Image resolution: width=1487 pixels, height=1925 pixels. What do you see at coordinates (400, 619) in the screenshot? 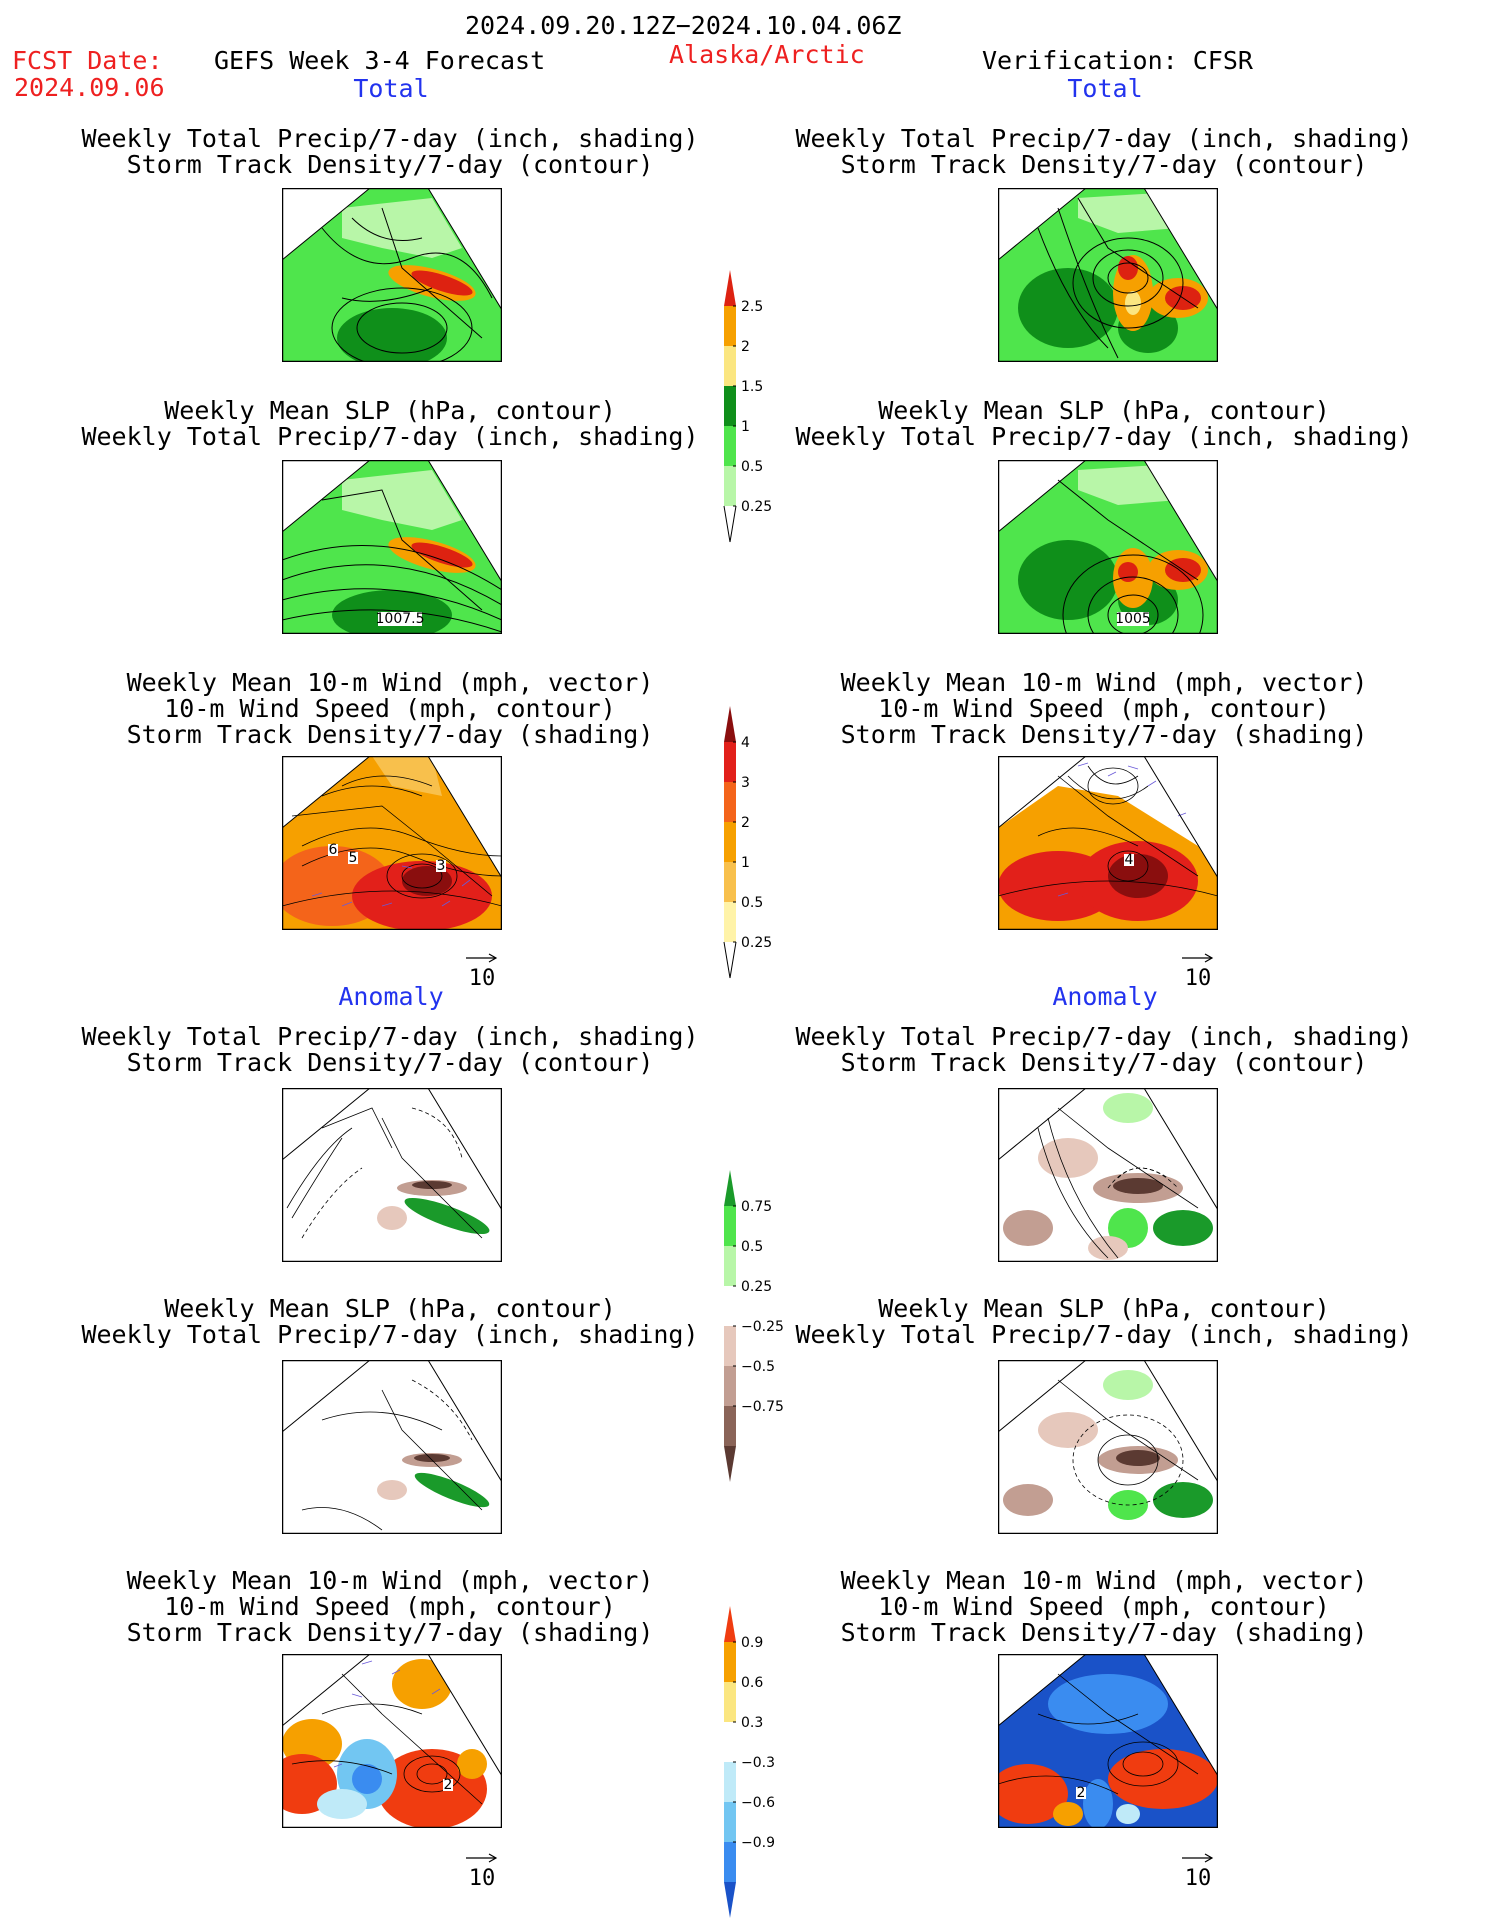
I see `slp-contour-label: 1007.5` at bounding box center [400, 619].